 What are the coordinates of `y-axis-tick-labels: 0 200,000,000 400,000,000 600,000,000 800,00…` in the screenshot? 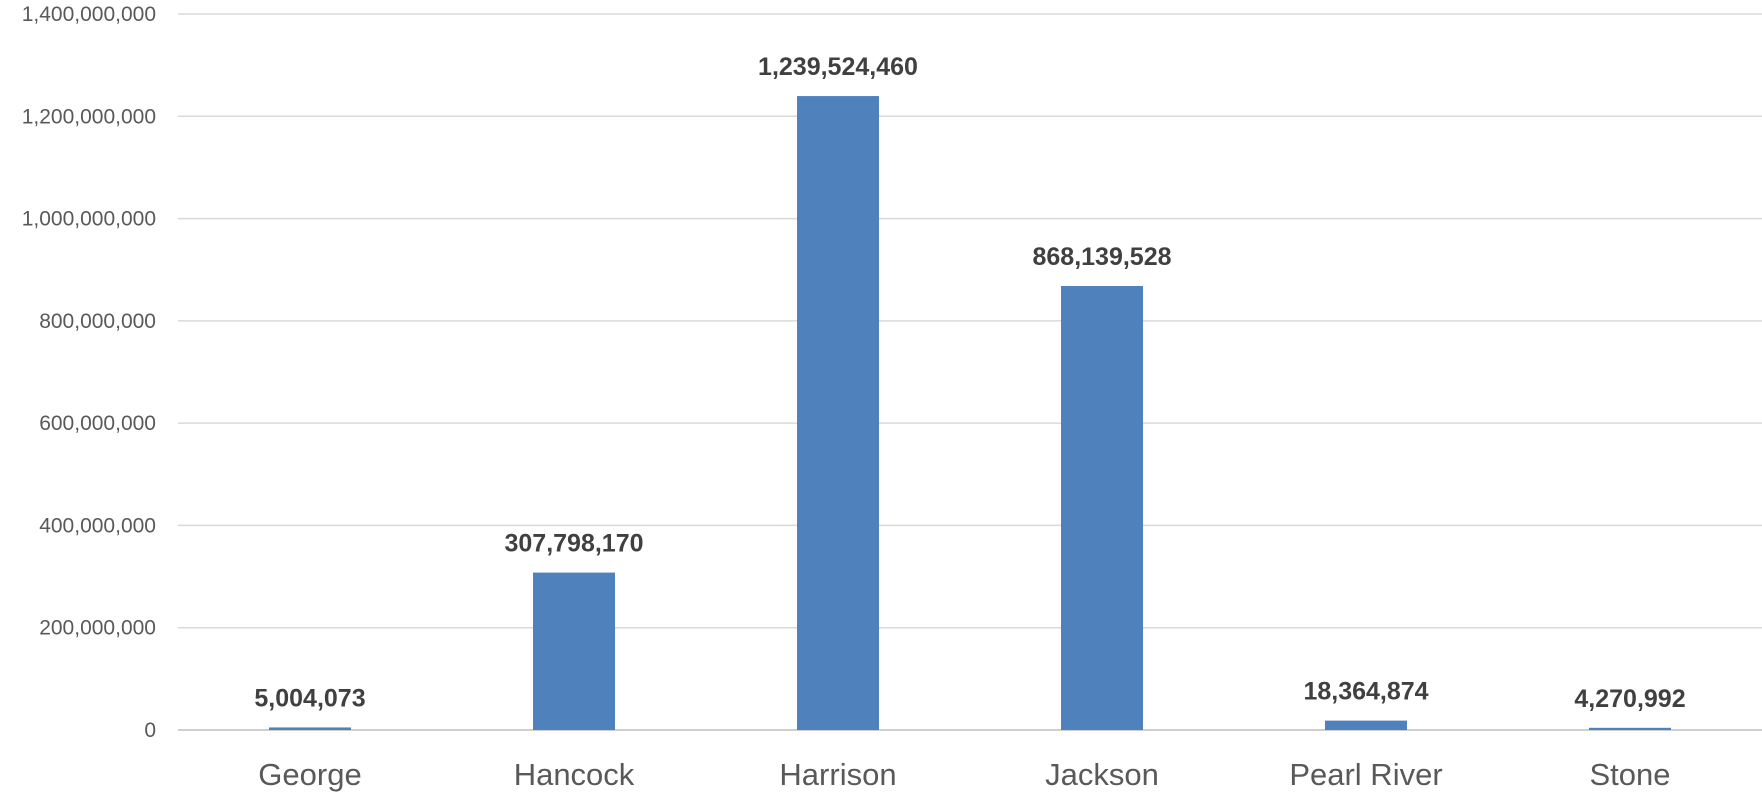 It's located at (89, 372).